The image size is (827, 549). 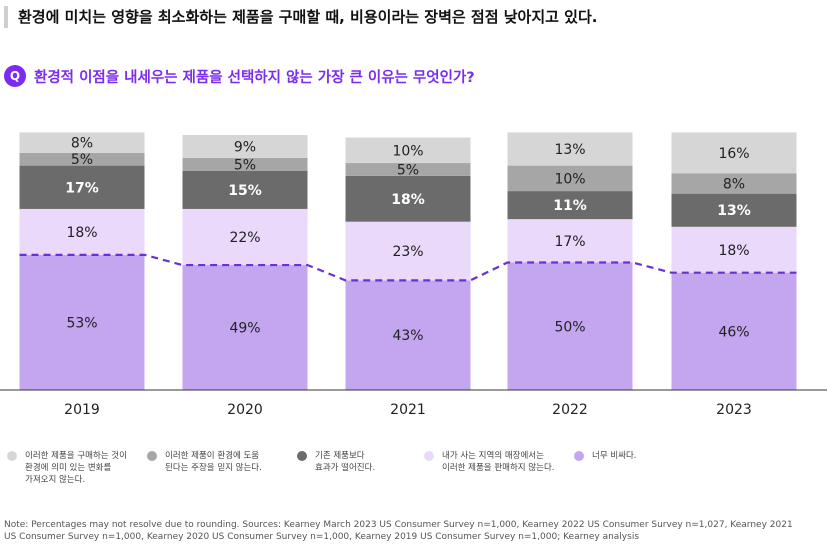 I want to click on data-label: 53%, so click(x=81, y=323).